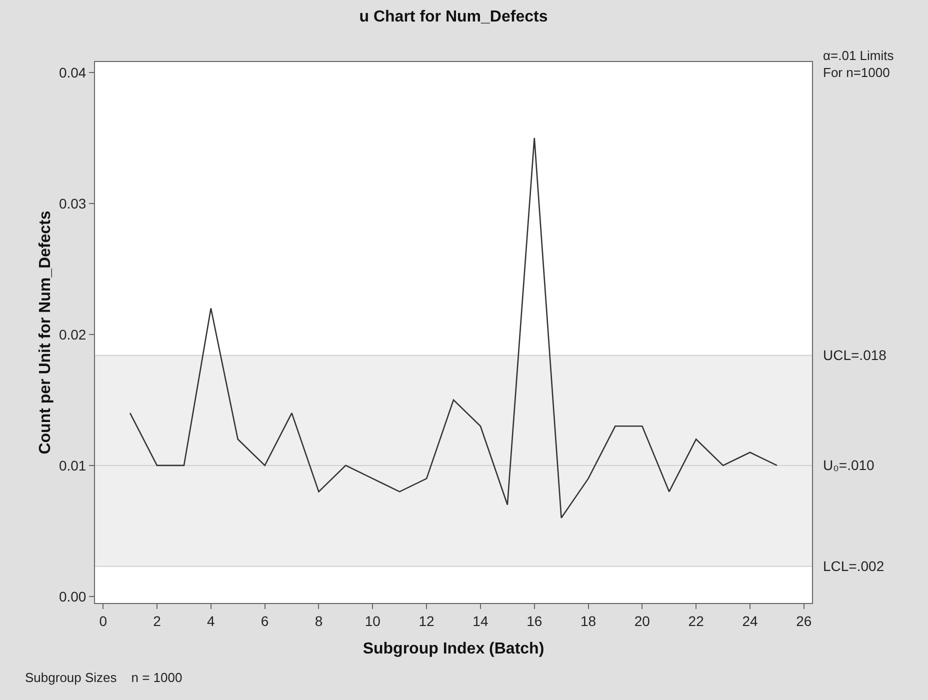 Image resolution: width=928 pixels, height=700 pixels. Describe the element at coordinates (72, 596) in the screenshot. I see `y-tick-label: 0.00` at that location.